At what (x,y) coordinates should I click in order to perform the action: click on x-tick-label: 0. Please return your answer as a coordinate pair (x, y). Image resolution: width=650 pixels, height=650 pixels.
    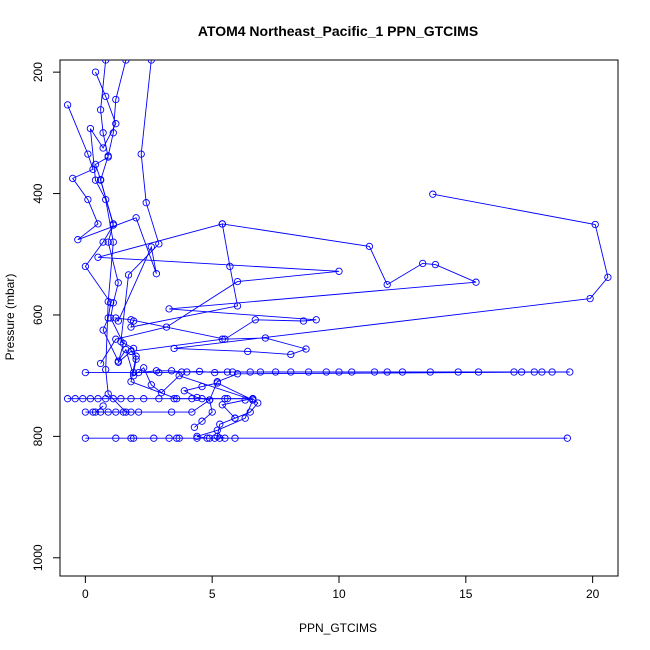
    Looking at the image, I should click on (85, 594).